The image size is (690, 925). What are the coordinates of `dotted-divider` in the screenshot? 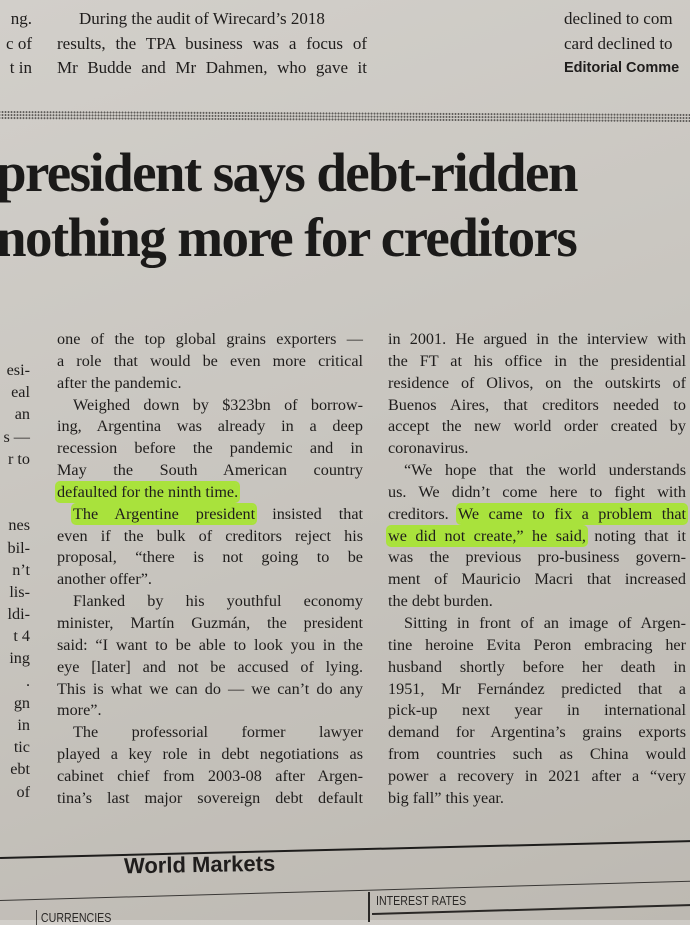 It's located at (345, 116).